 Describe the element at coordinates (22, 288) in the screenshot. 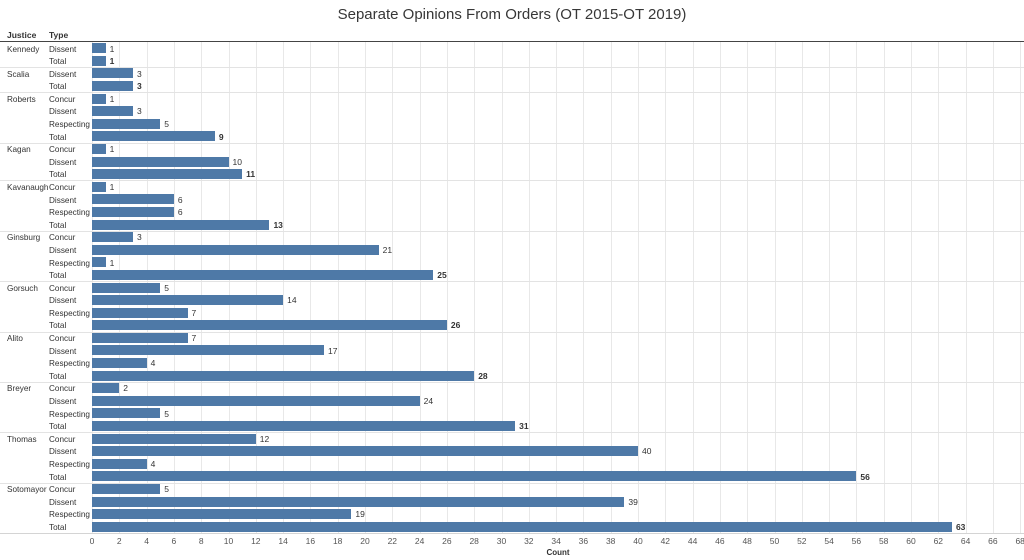

I see `justice-label: Gorsuch` at that location.